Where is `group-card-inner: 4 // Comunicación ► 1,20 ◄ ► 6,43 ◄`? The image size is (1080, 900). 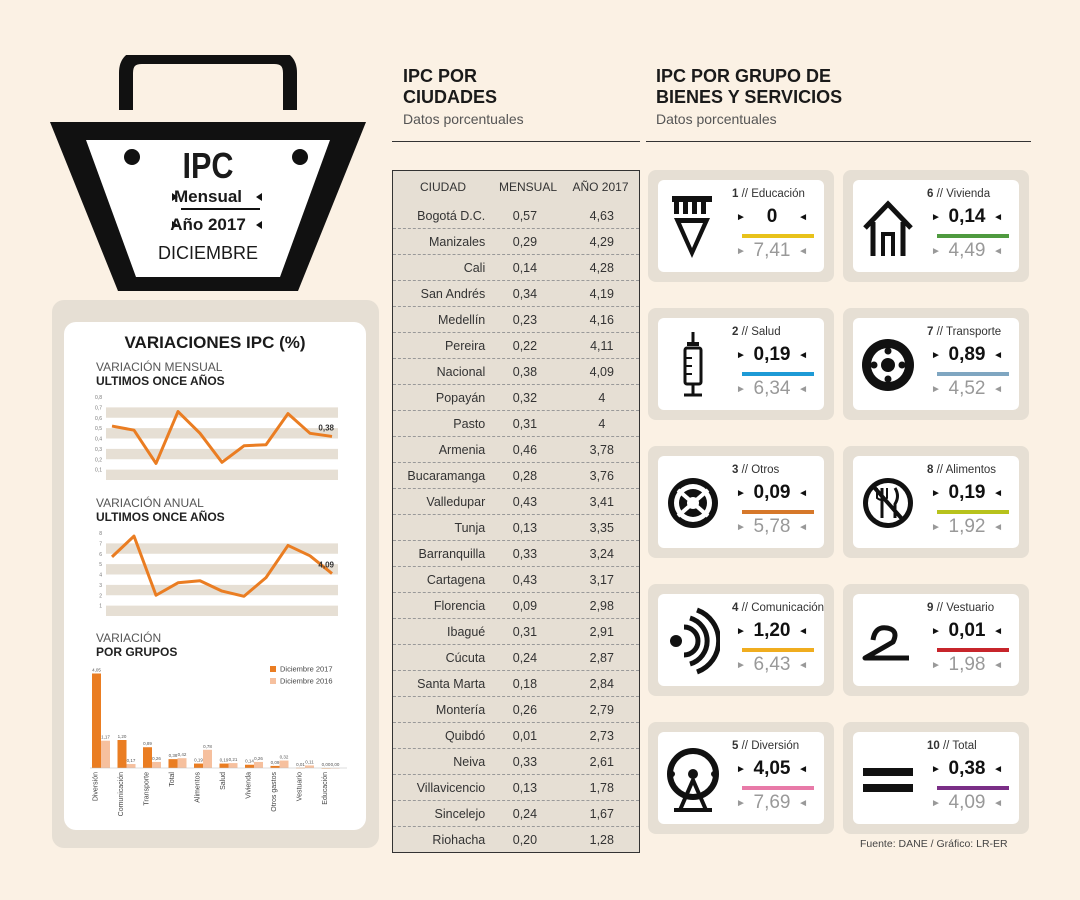 group-card-inner: 4 // Comunicación ► 1,20 ◄ ► 6,43 ◄ is located at coordinates (741, 640).